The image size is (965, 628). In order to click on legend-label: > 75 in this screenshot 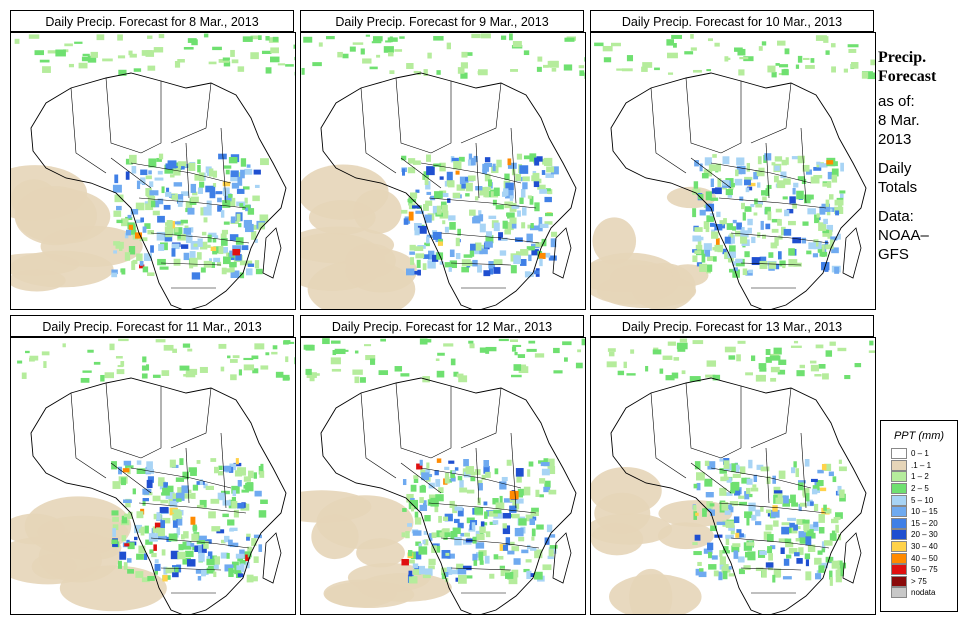, I will do `click(919, 581)`.